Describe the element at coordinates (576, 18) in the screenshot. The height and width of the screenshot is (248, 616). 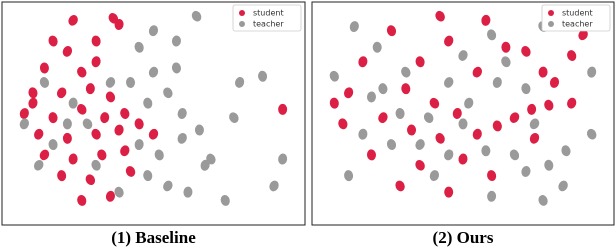
I see `legend-box` at that location.